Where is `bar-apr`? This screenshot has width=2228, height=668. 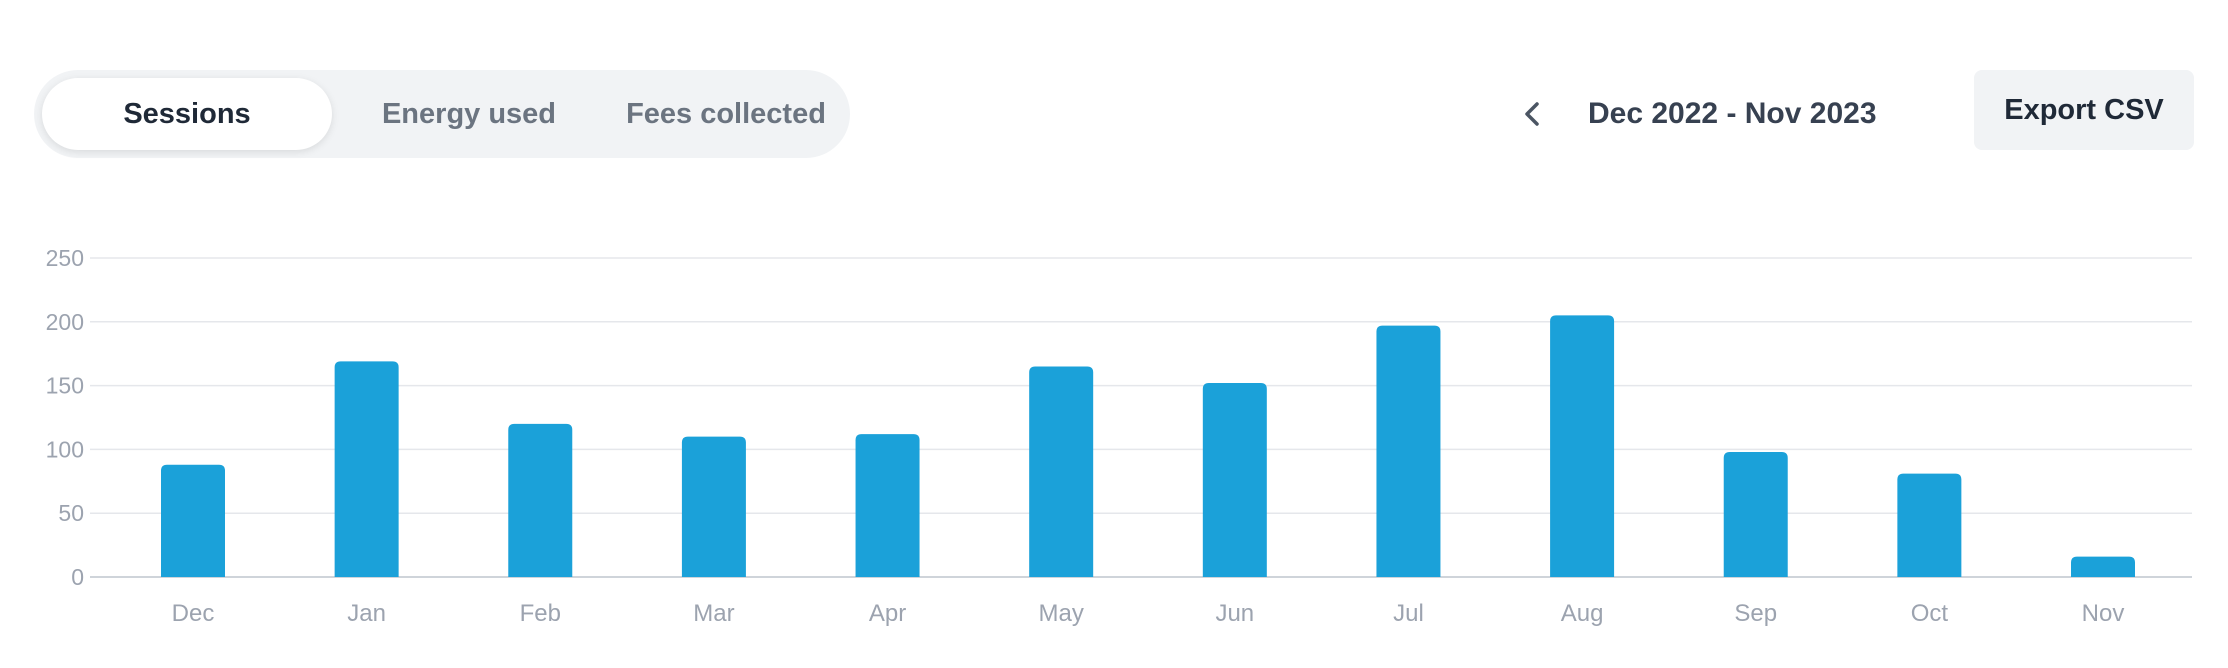
bar-apr is located at coordinates (887, 505).